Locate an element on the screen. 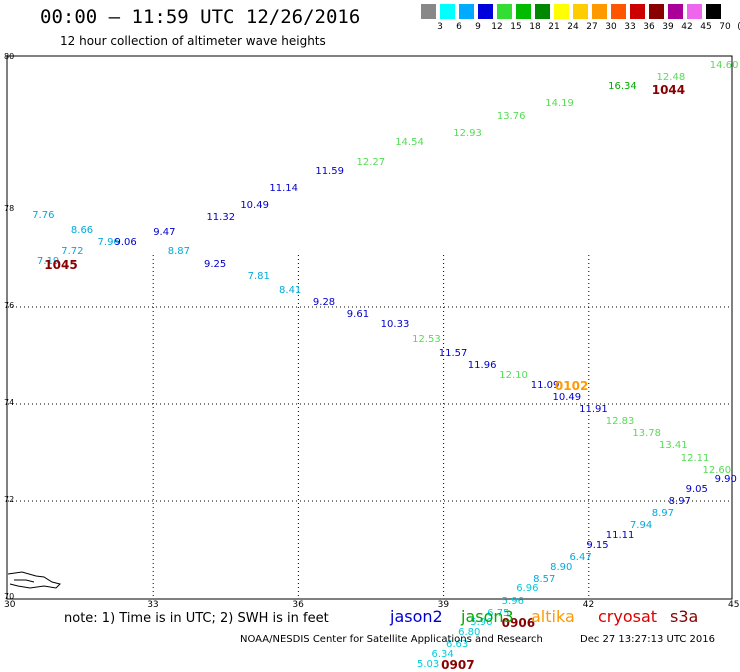 This screenshot has height=672, width=740. map-title: 00:00 – 11:59 UTC 12/26/2016 is located at coordinates (200, 17).